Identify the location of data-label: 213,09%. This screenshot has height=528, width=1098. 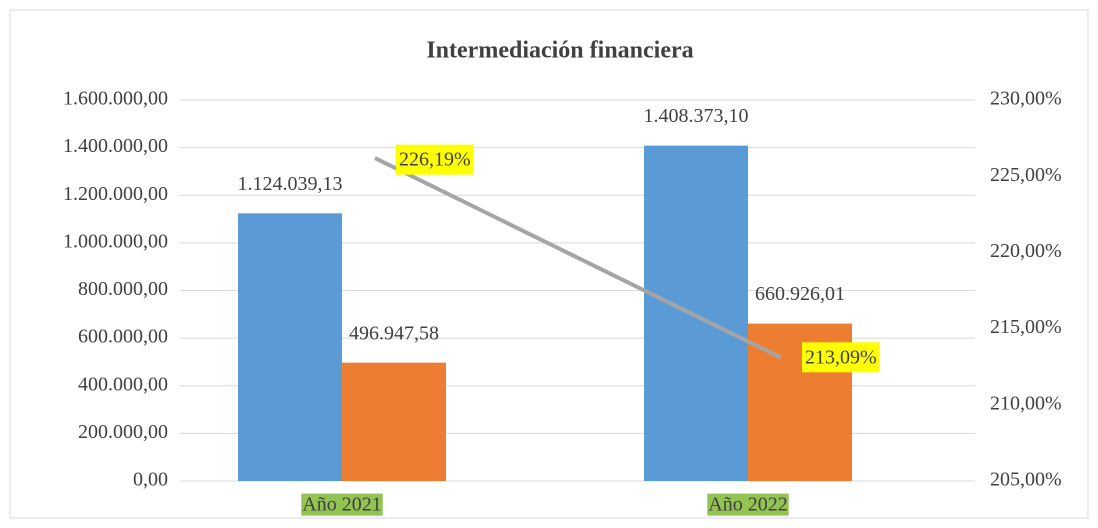
(841, 357).